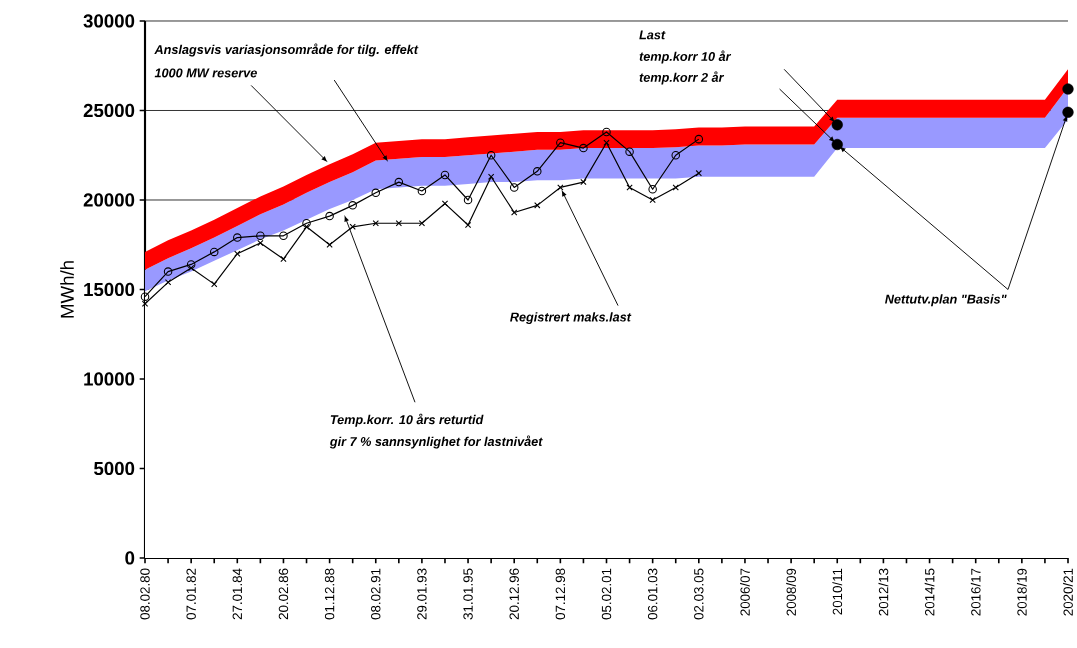  What do you see at coordinates (975, 592) in the screenshot?
I see `x-tick-label: 2016/17` at bounding box center [975, 592].